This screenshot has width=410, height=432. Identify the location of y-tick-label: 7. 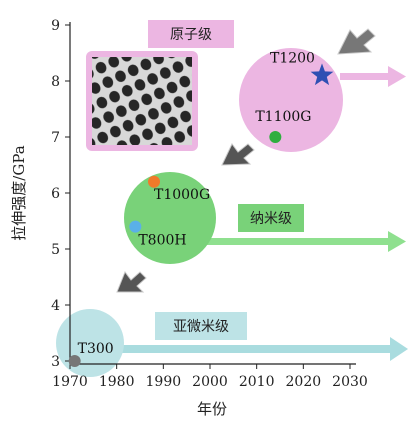
(55, 138).